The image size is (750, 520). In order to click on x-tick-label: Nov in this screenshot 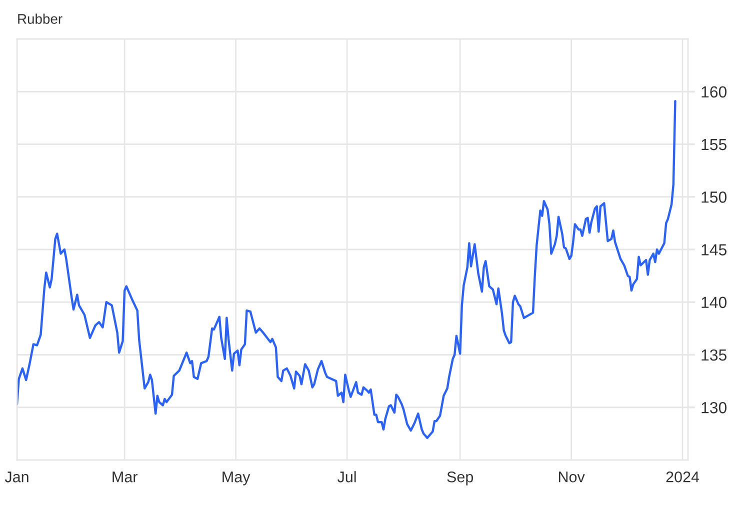, I will do `click(571, 477)`.